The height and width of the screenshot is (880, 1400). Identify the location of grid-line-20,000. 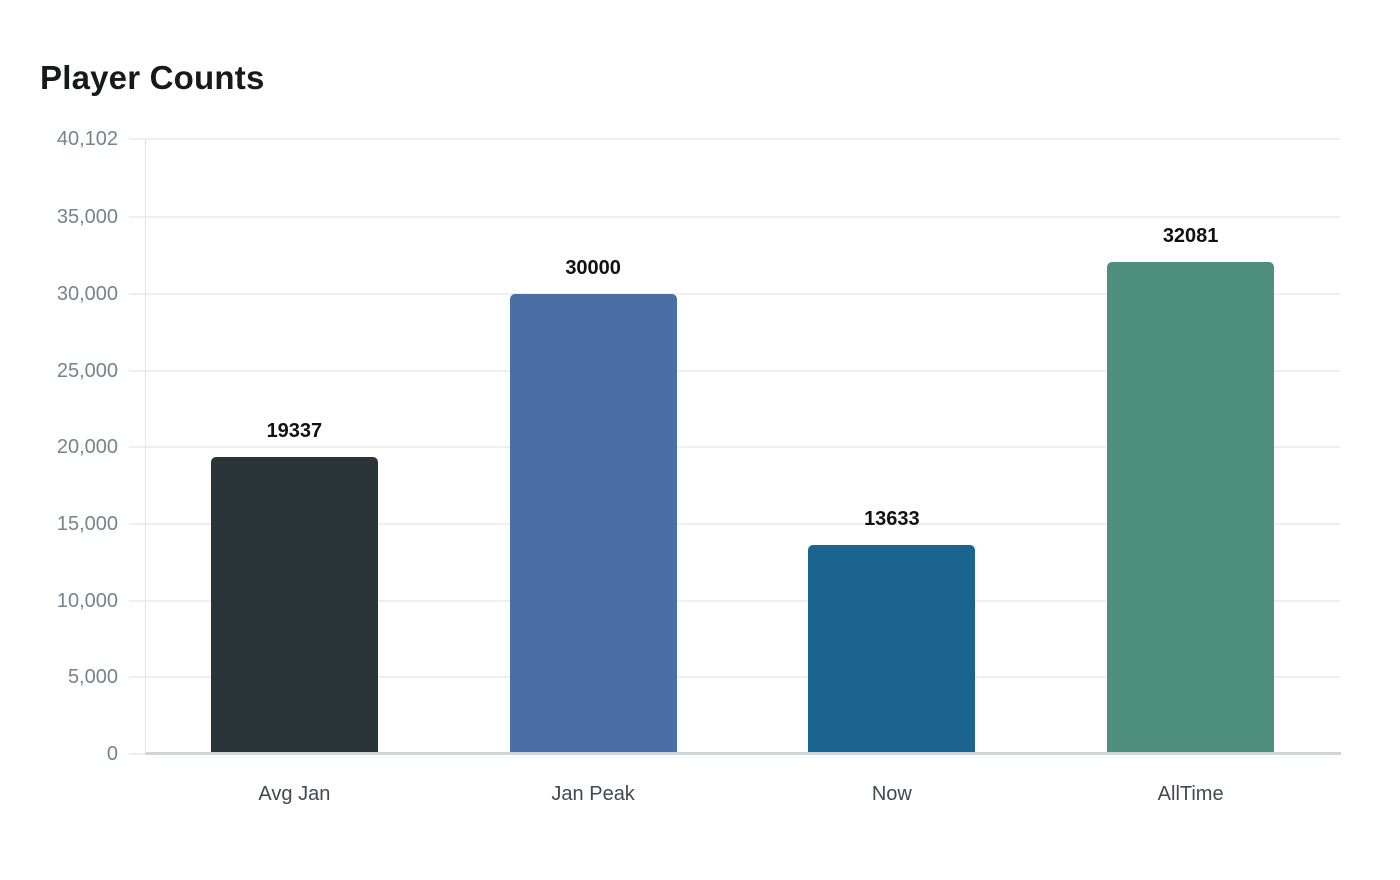
(734, 447).